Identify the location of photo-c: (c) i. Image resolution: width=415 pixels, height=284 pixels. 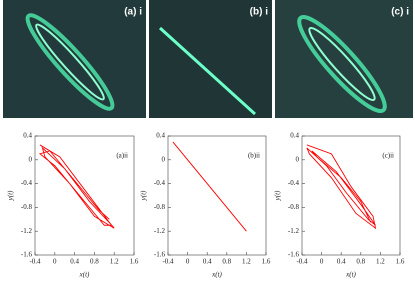
(344, 59).